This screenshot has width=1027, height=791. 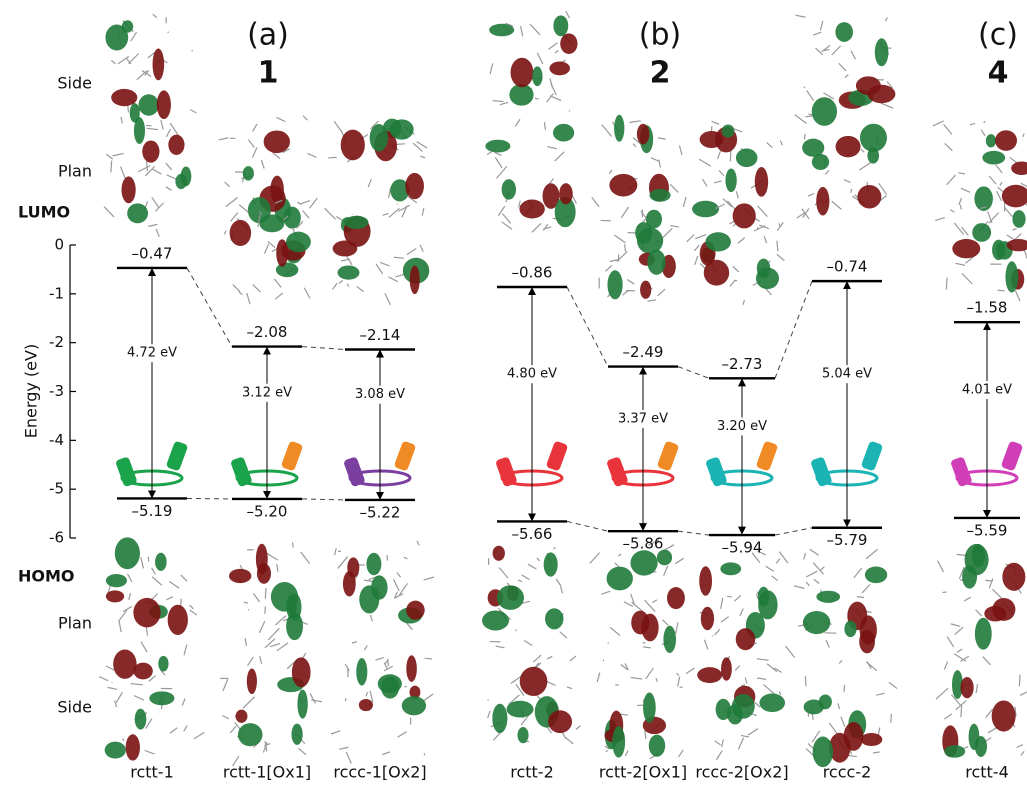 I want to click on energy-label: –0.86, so click(x=532, y=272).